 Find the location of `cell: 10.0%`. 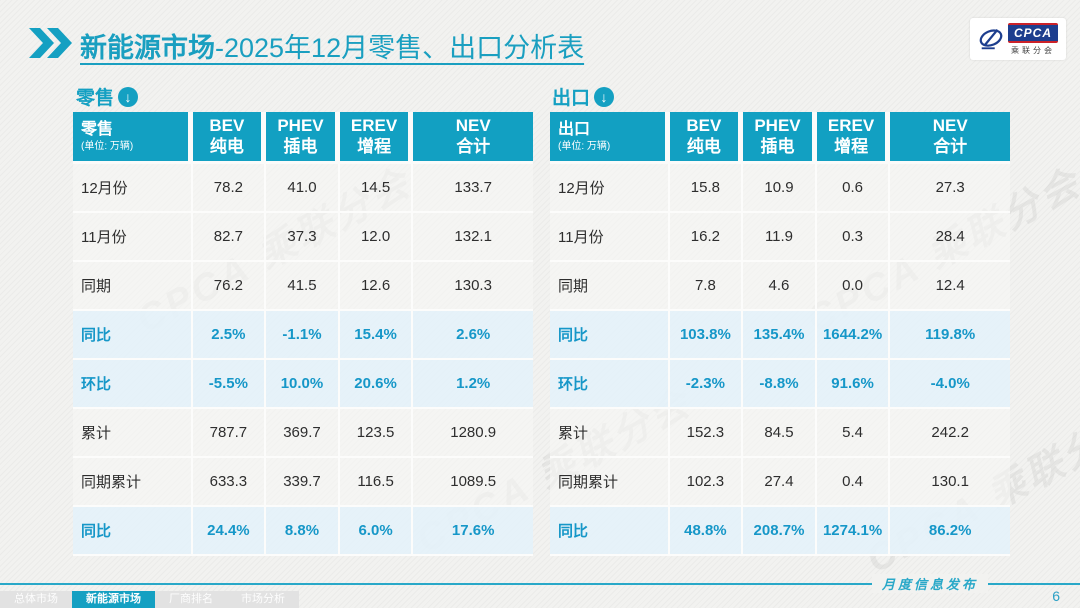

cell: 10.0% is located at coordinates (303, 384).